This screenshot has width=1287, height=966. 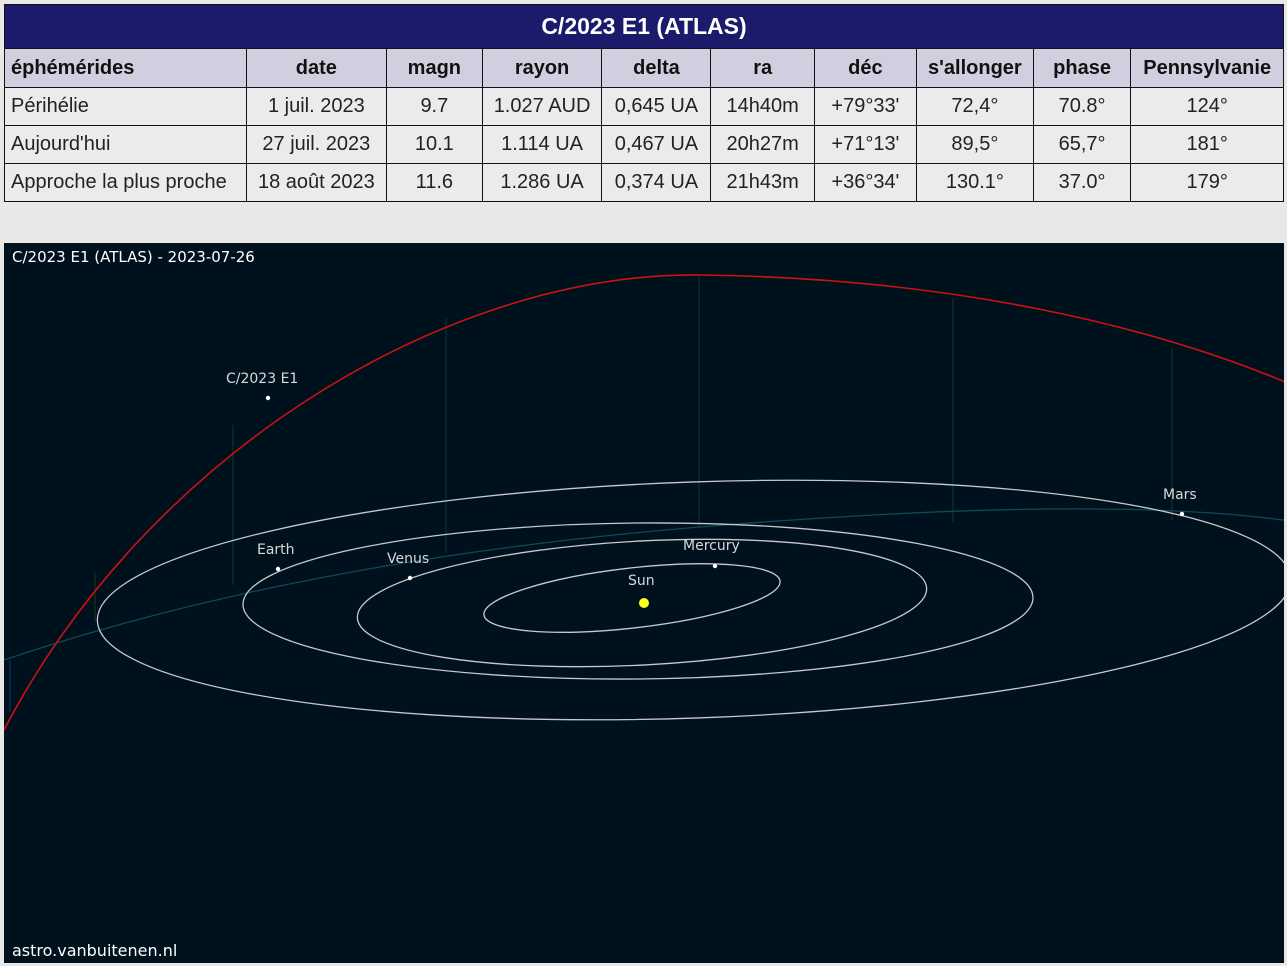 What do you see at coordinates (434, 182) in the screenshot?
I see `table-cell: 11.6` at bounding box center [434, 182].